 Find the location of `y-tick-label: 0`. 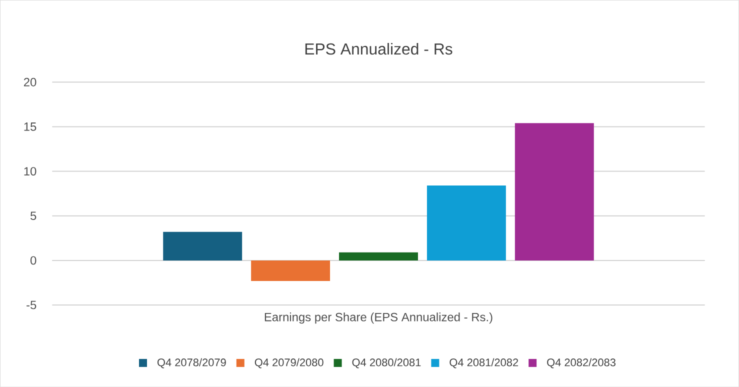

y-tick-label: 0 is located at coordinates (33, 260).